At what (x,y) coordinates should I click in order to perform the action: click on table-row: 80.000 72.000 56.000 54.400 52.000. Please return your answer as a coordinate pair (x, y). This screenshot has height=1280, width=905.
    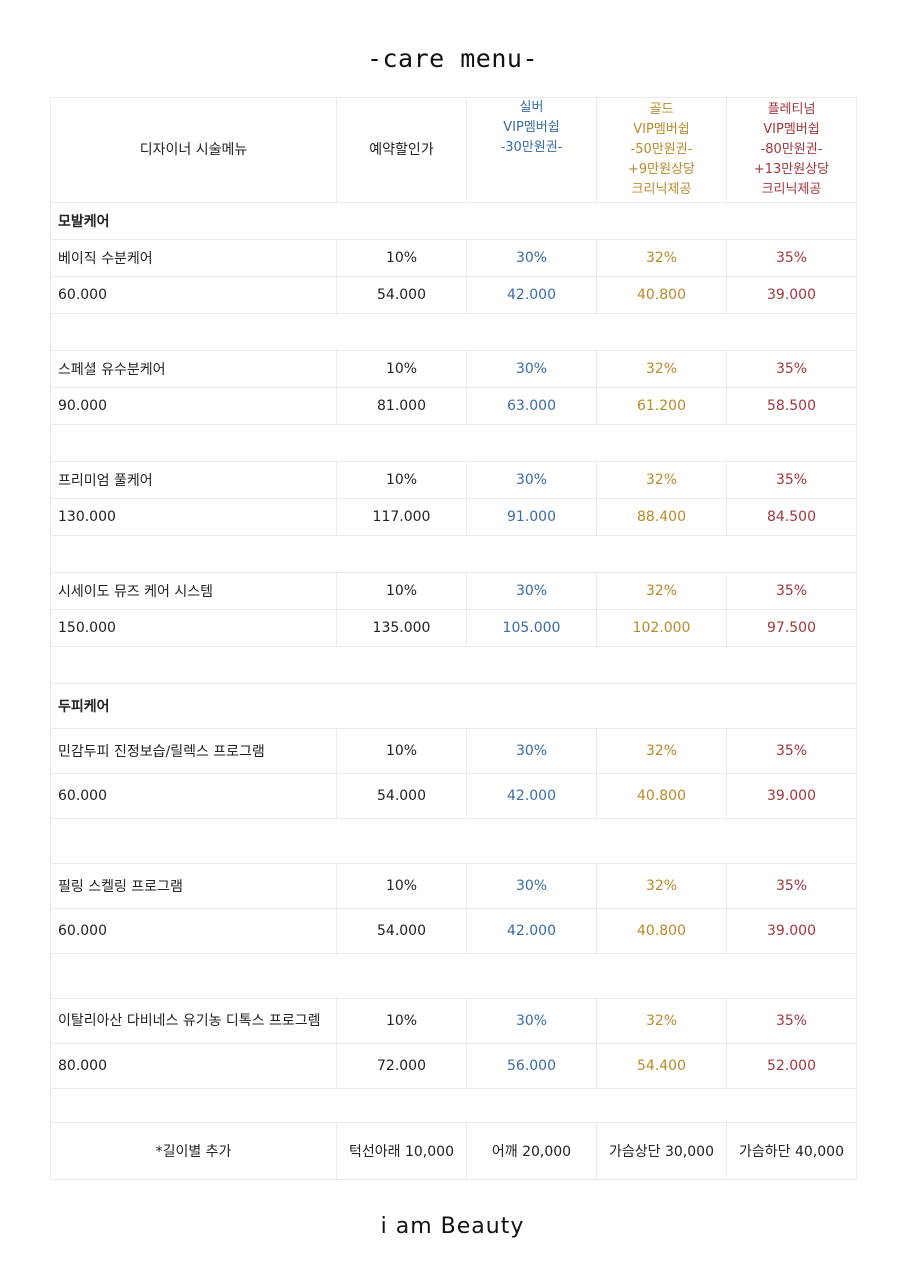
    Looking at the image, I should click on (453, 1066).